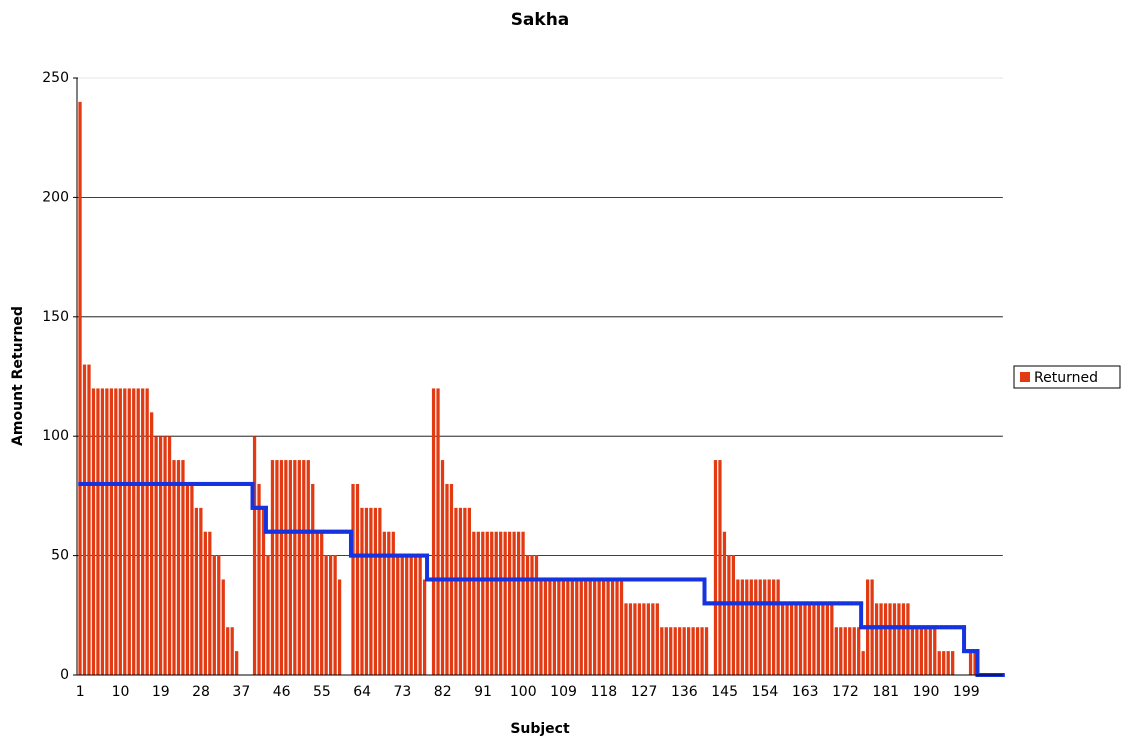 Image resolution: width=1122 pixels, height=742 pixels. I want to click on x-tick-label: 37, so click(241, 692).